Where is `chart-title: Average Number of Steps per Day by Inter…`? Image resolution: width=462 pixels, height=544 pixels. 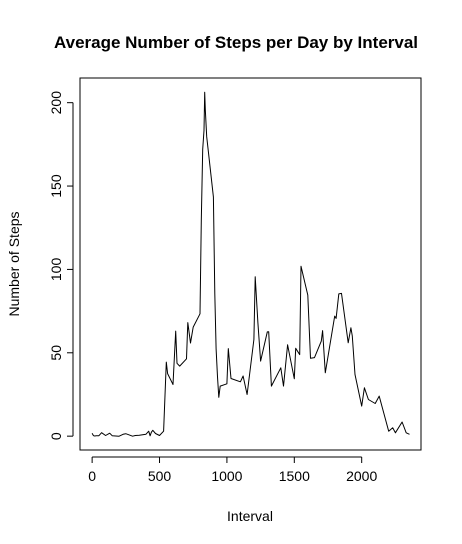
chart-title: Average Number of Steps per Day by Inter… is located at coordinates (236, 42).